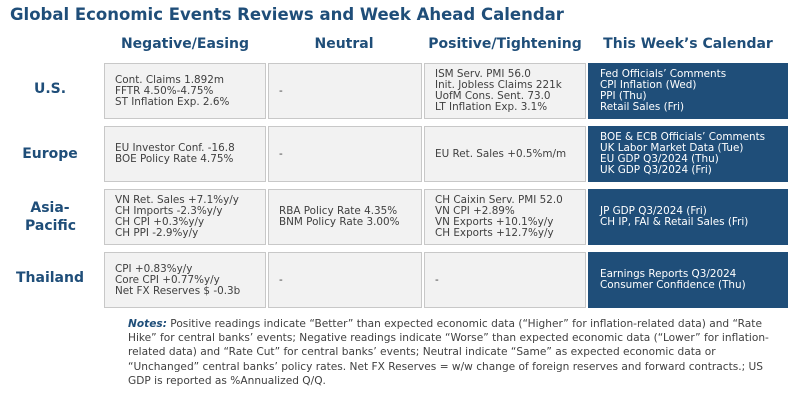 This screenshot has width=800, height=406. I want to click on cell-line: UK GDP Q3/2024 (Fri), so click(656, 170).